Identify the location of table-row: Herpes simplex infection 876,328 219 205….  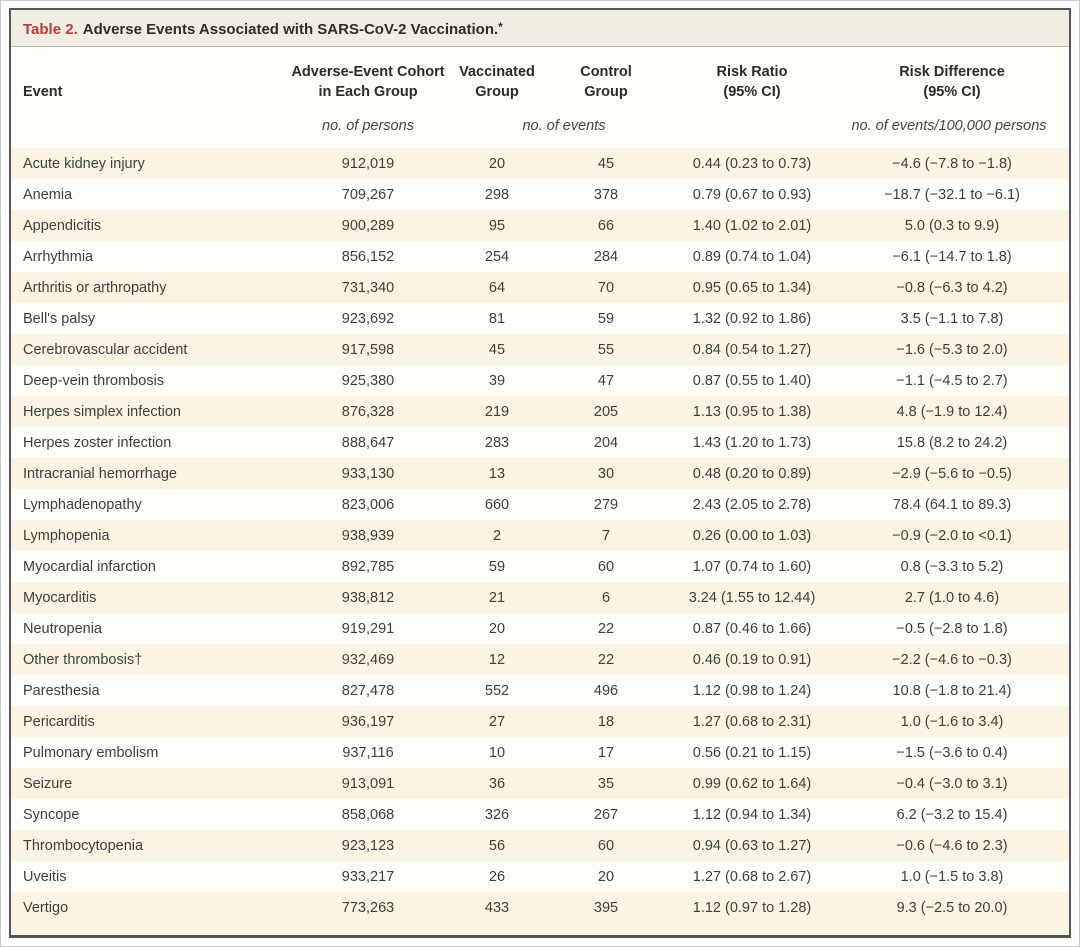
(540, 411).